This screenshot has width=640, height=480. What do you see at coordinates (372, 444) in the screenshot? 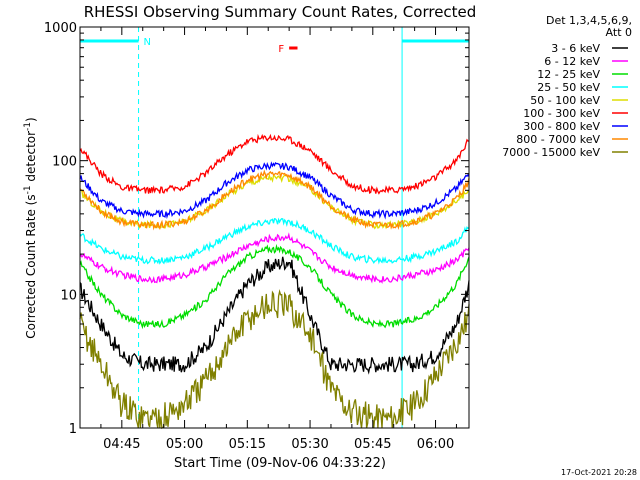
I see `x-tick-label: 05:45` at bounding box center [372, 444].